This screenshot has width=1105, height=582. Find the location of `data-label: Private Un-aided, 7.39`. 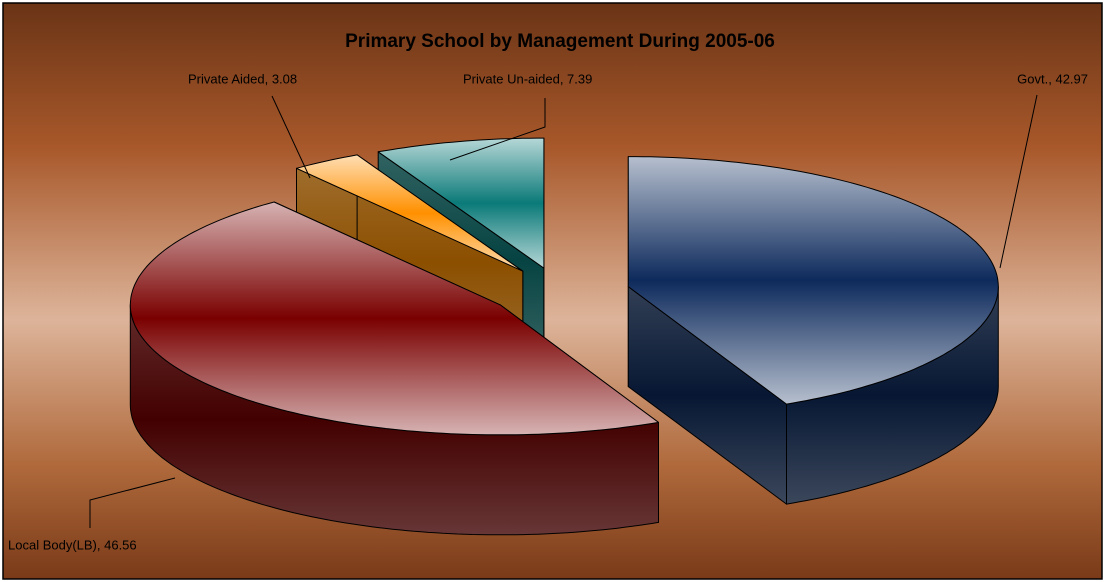

data-label: Private Un-aided, 7.39 is located at coordinates (527, 78).